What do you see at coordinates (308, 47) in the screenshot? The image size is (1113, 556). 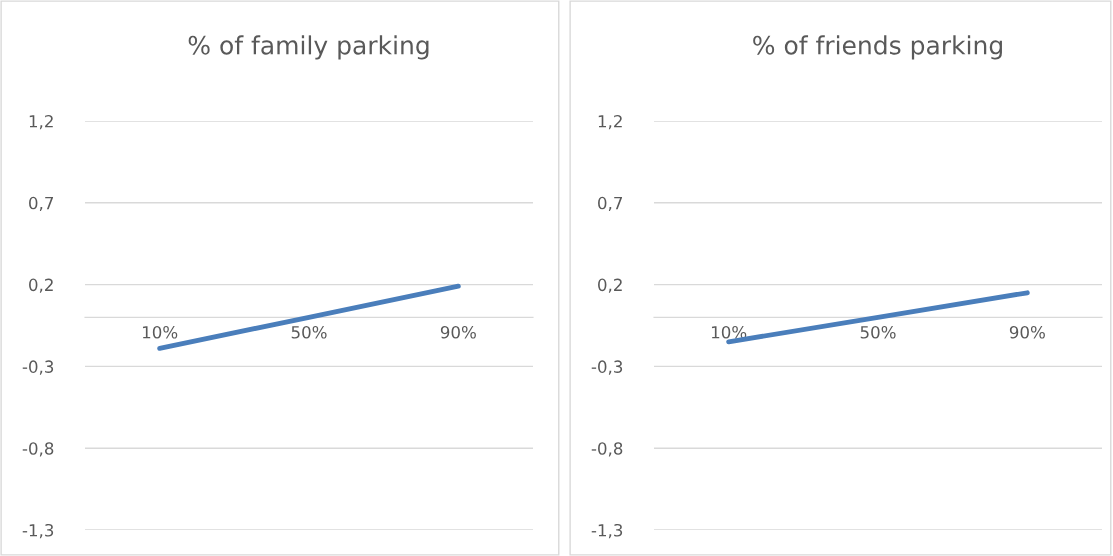 I see `chart-title: % of family parking` at bounding box center [308, 47].